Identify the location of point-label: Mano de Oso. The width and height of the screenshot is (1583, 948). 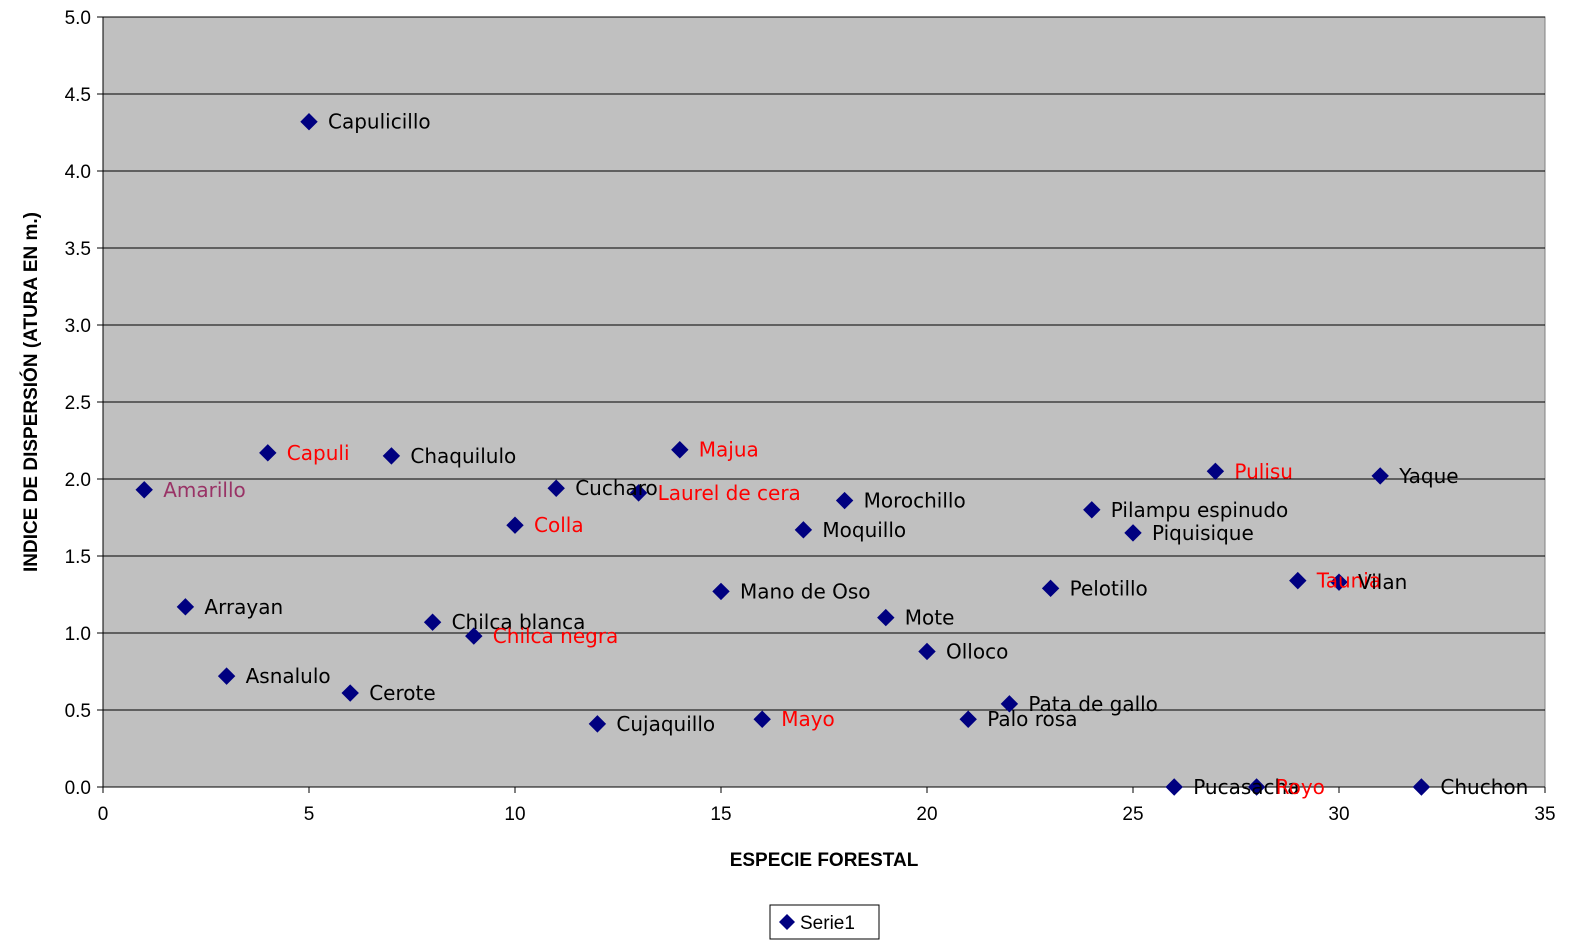
(805, 591).